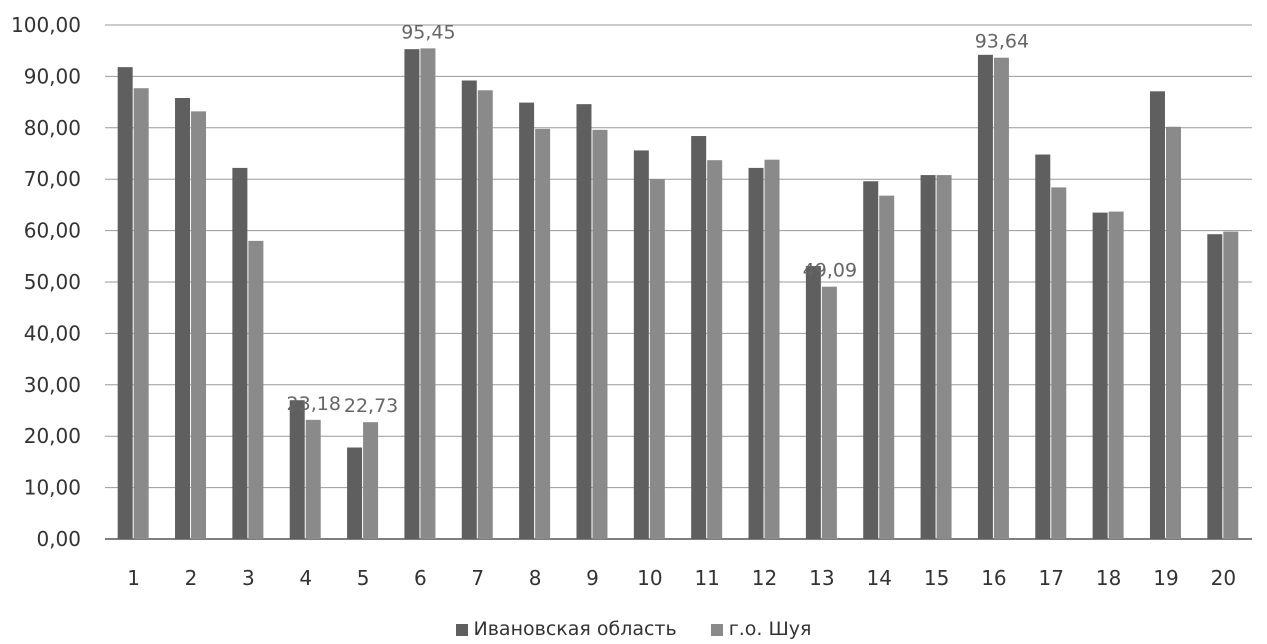 This screenshot has width=1267, height=644. Describe the element at coordinates (371, 406) in the screenshot. I see `data-label: 22,73` at that location.